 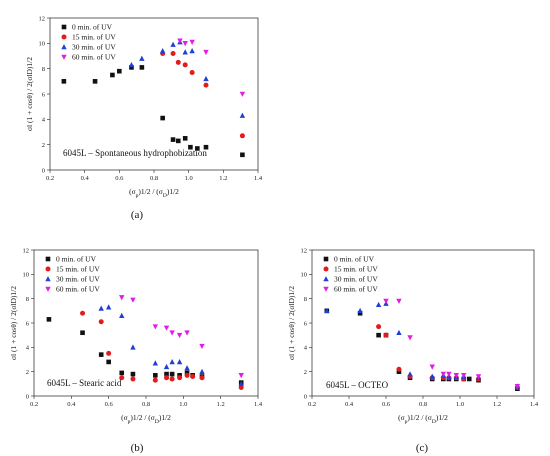 What do you see at coordinates (135, 153) in the screenshot?
I see `panel-annotation: 6045L – Spontaneous hydrophobization` at bounding box center [135, 153].